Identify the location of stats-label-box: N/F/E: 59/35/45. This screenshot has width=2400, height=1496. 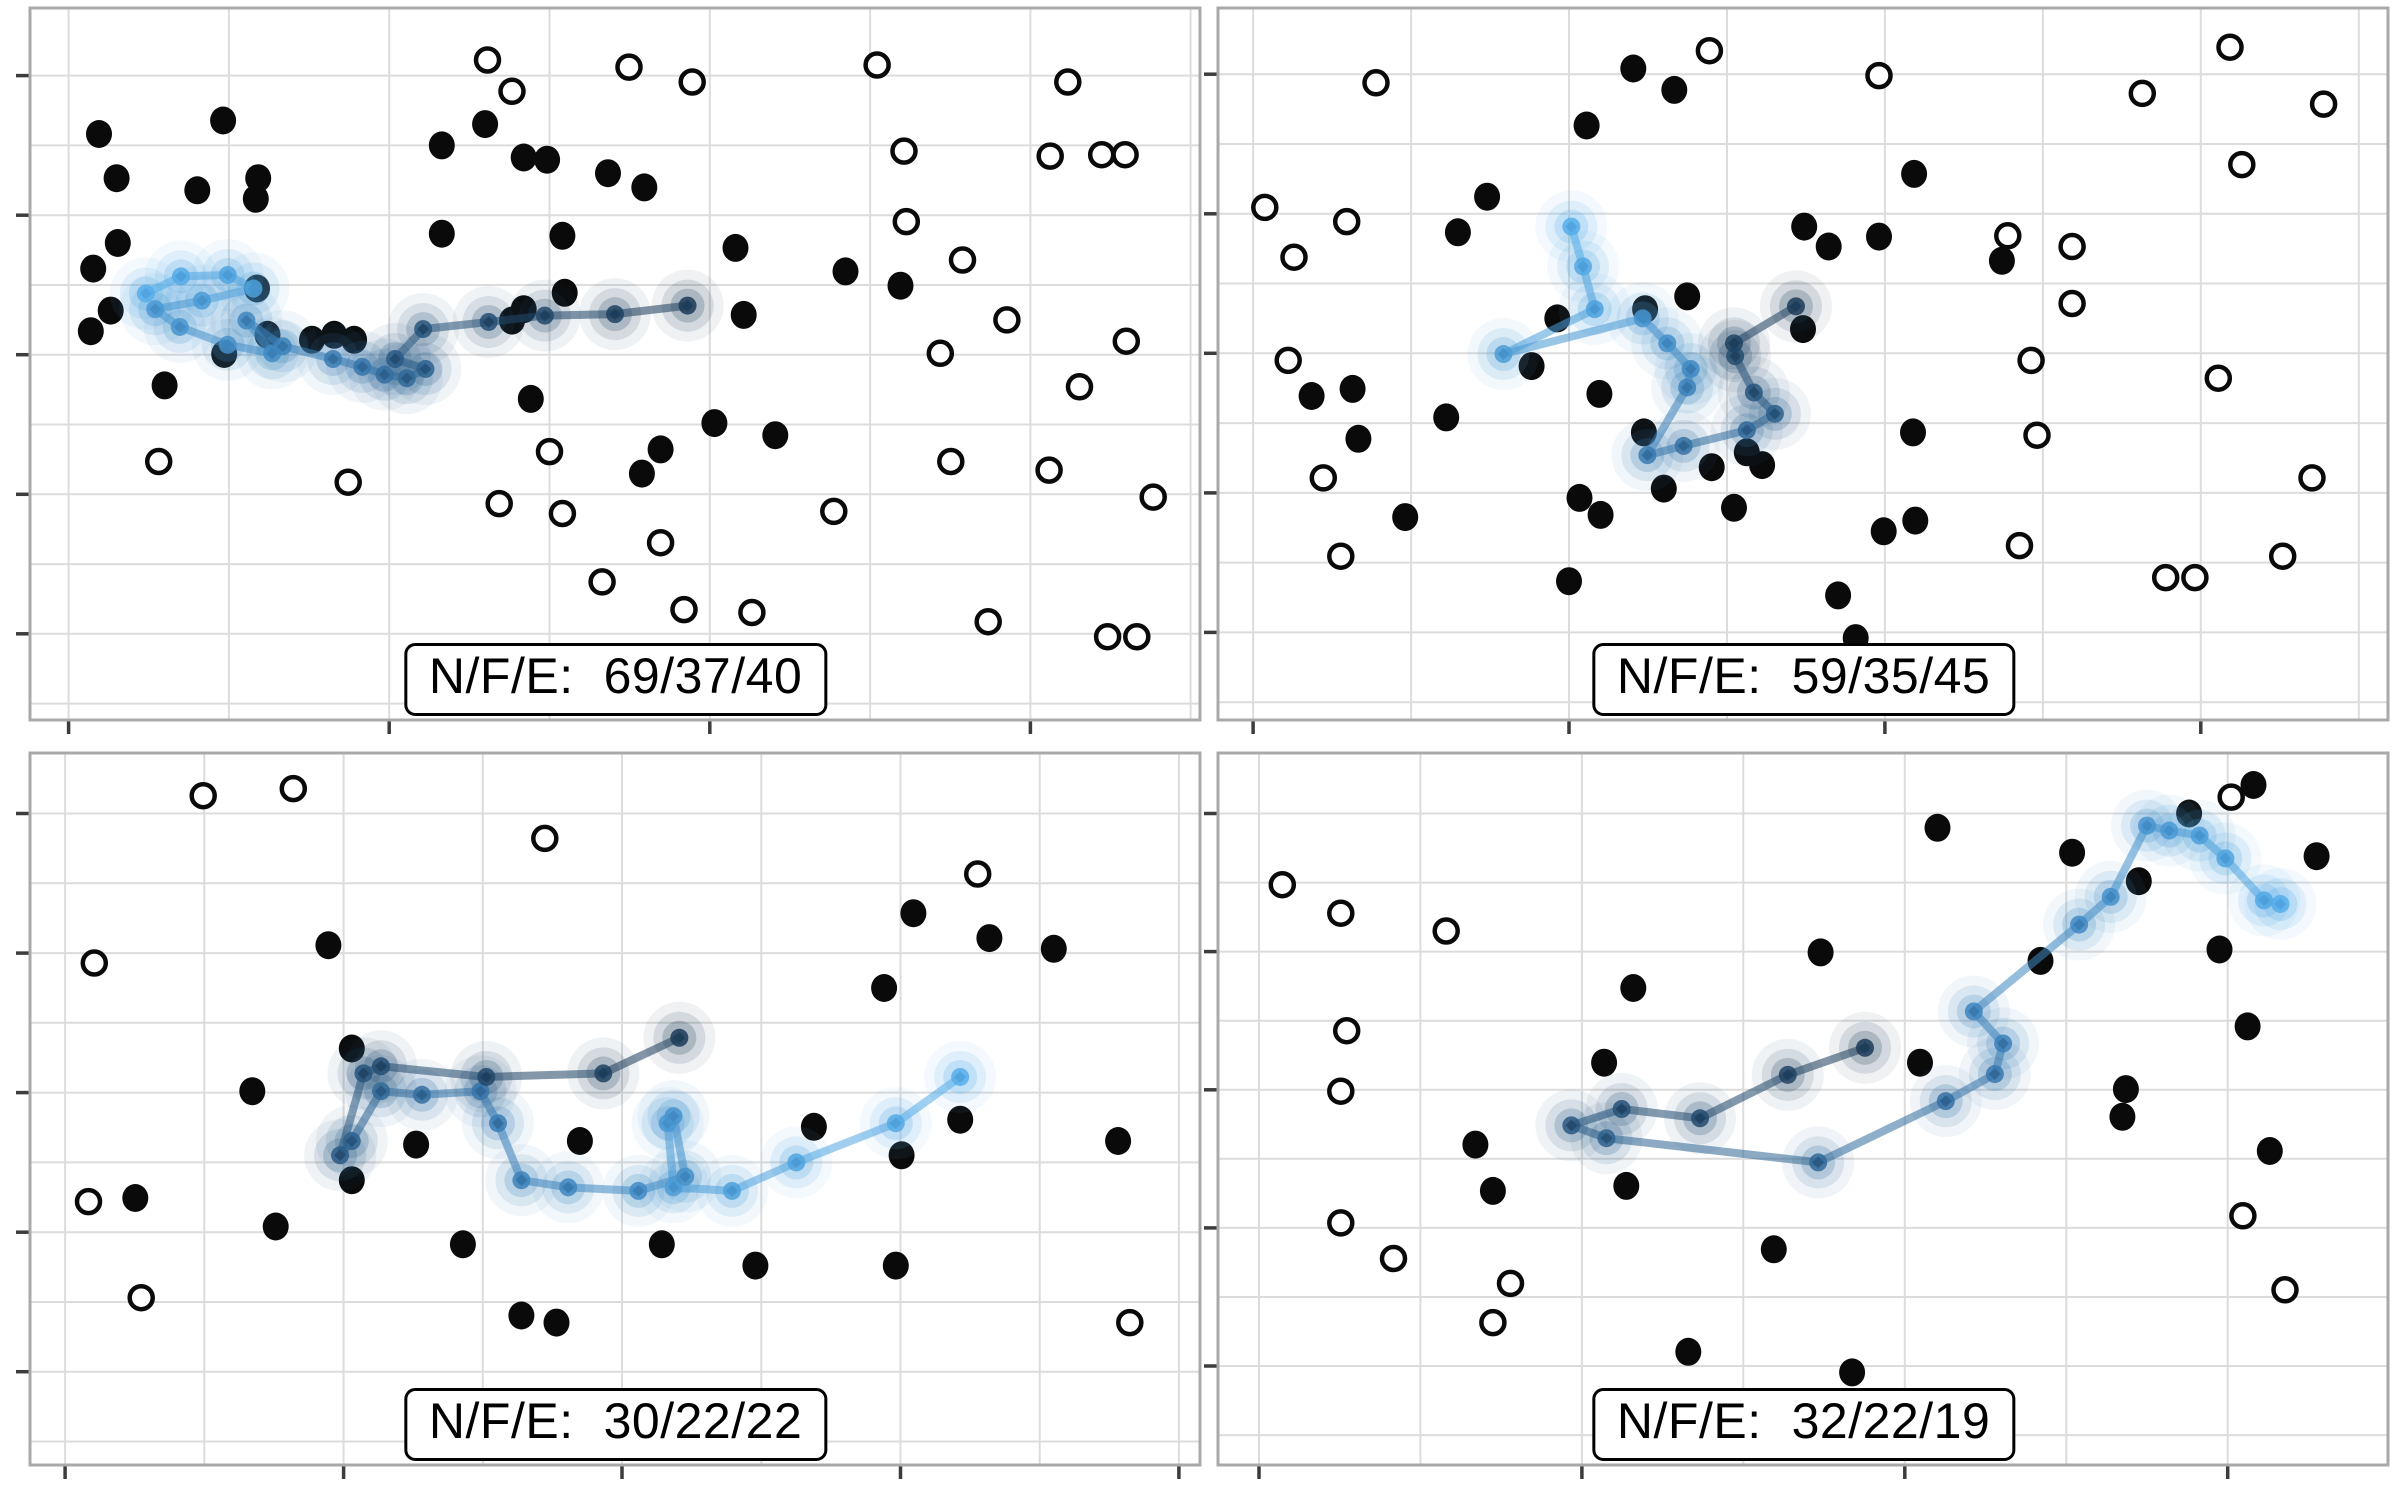
(1803, 679).